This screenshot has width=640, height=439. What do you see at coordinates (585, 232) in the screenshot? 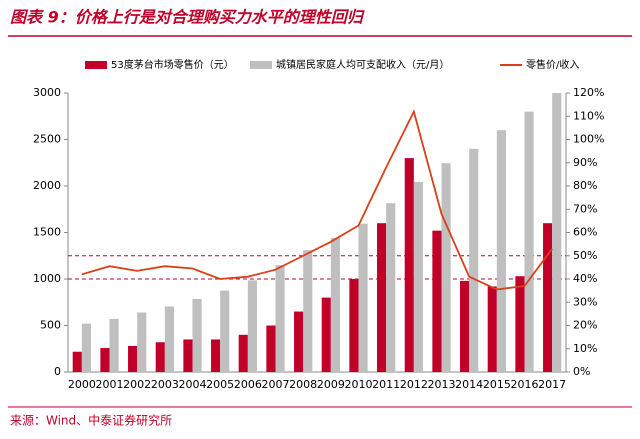
I see `y2-tick-label: 60%` at bounding box center [585, 232].